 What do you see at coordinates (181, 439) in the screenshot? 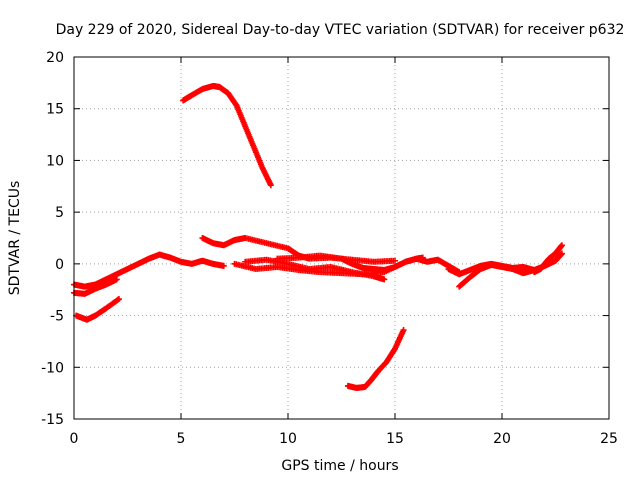
I see `x-tick-label: 5` at bounding box center [181, 439].